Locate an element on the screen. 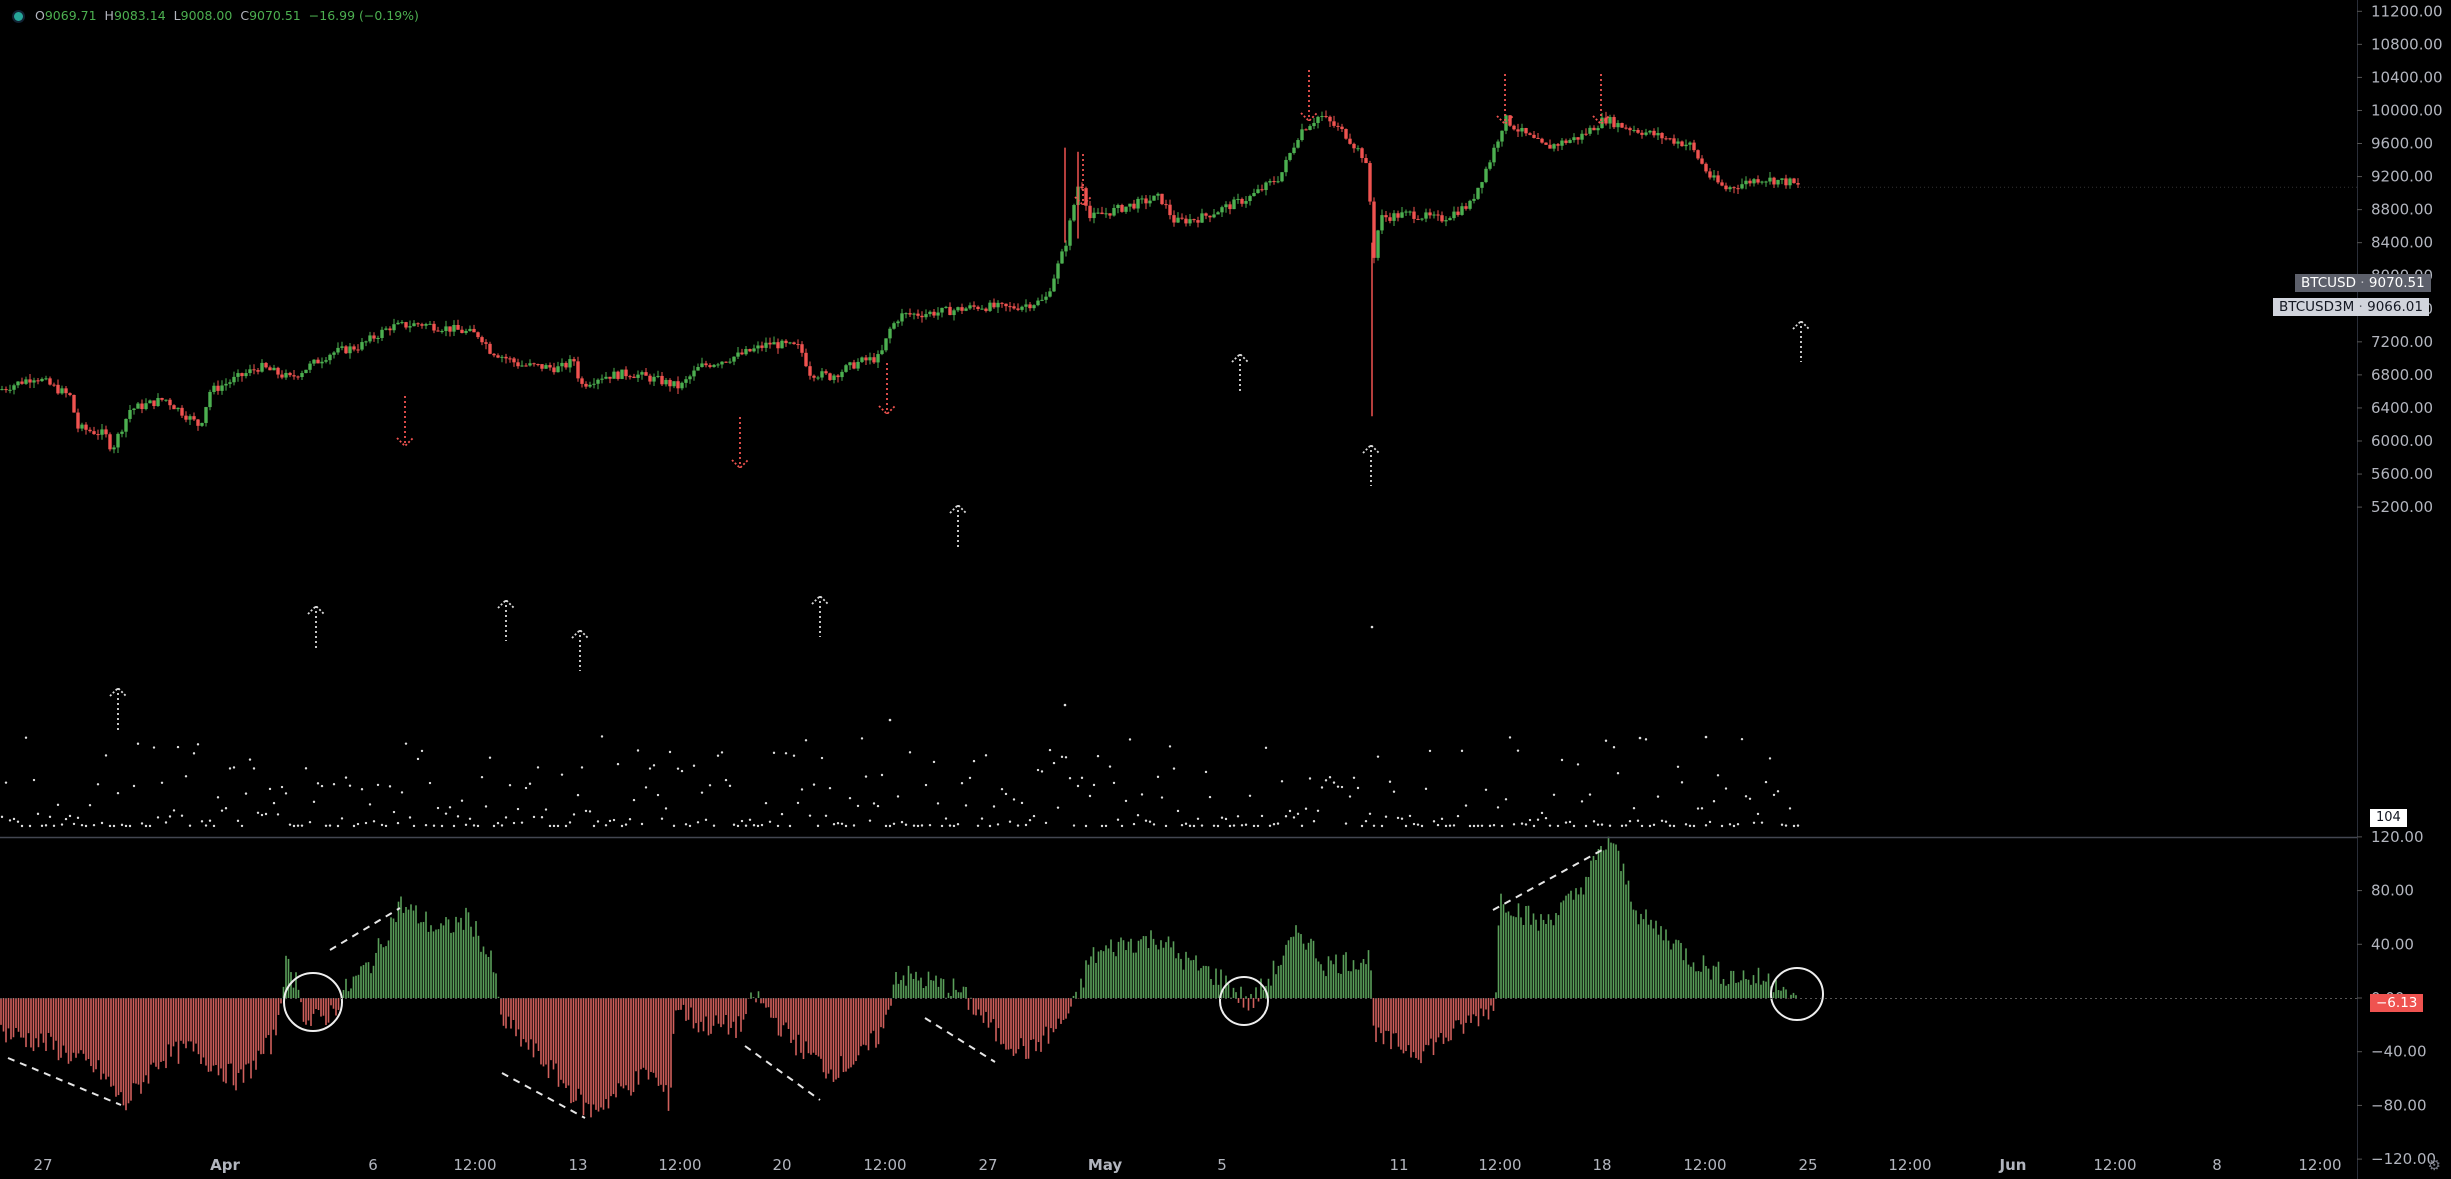  osc-tick-label: −80.00 is located at coordinates (2399, 1105).